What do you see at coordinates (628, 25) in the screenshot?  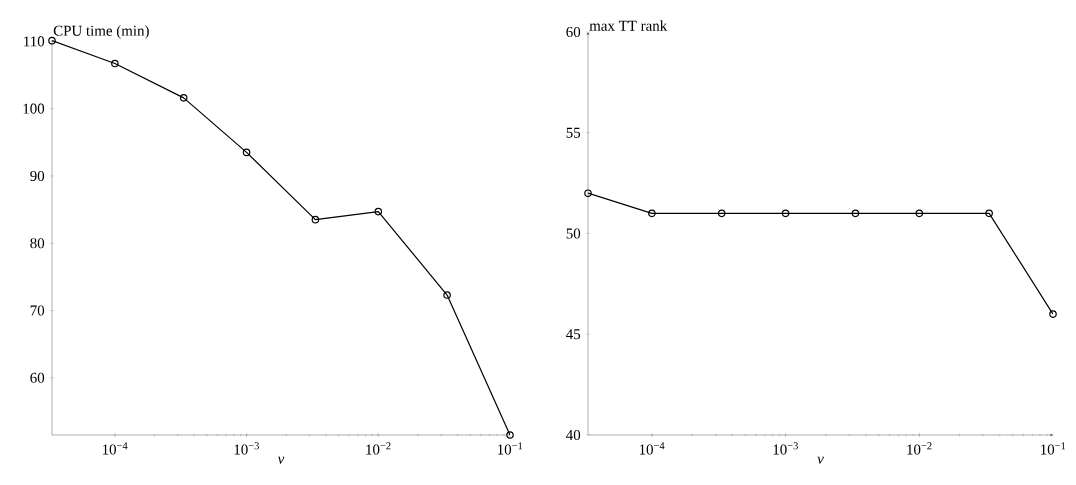 I see `y-axis-title: max TT rank` at bounding box center [628, 25].